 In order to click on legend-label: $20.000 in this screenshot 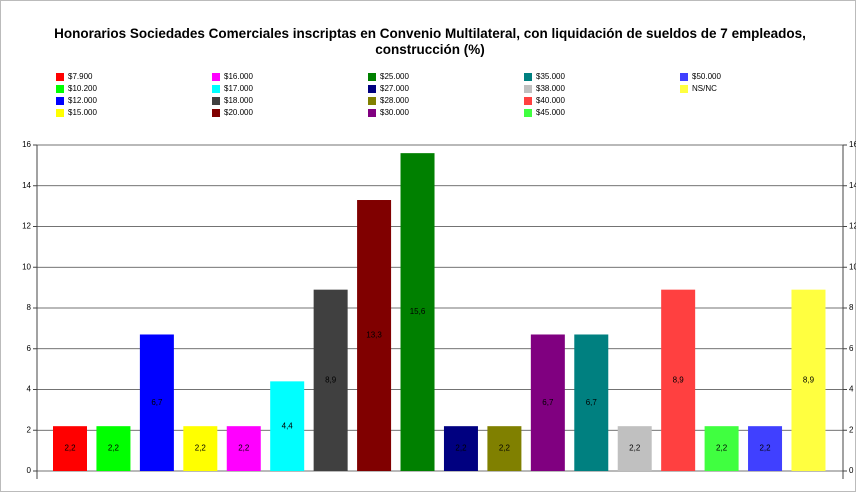, I will do `click(238, 112)`.